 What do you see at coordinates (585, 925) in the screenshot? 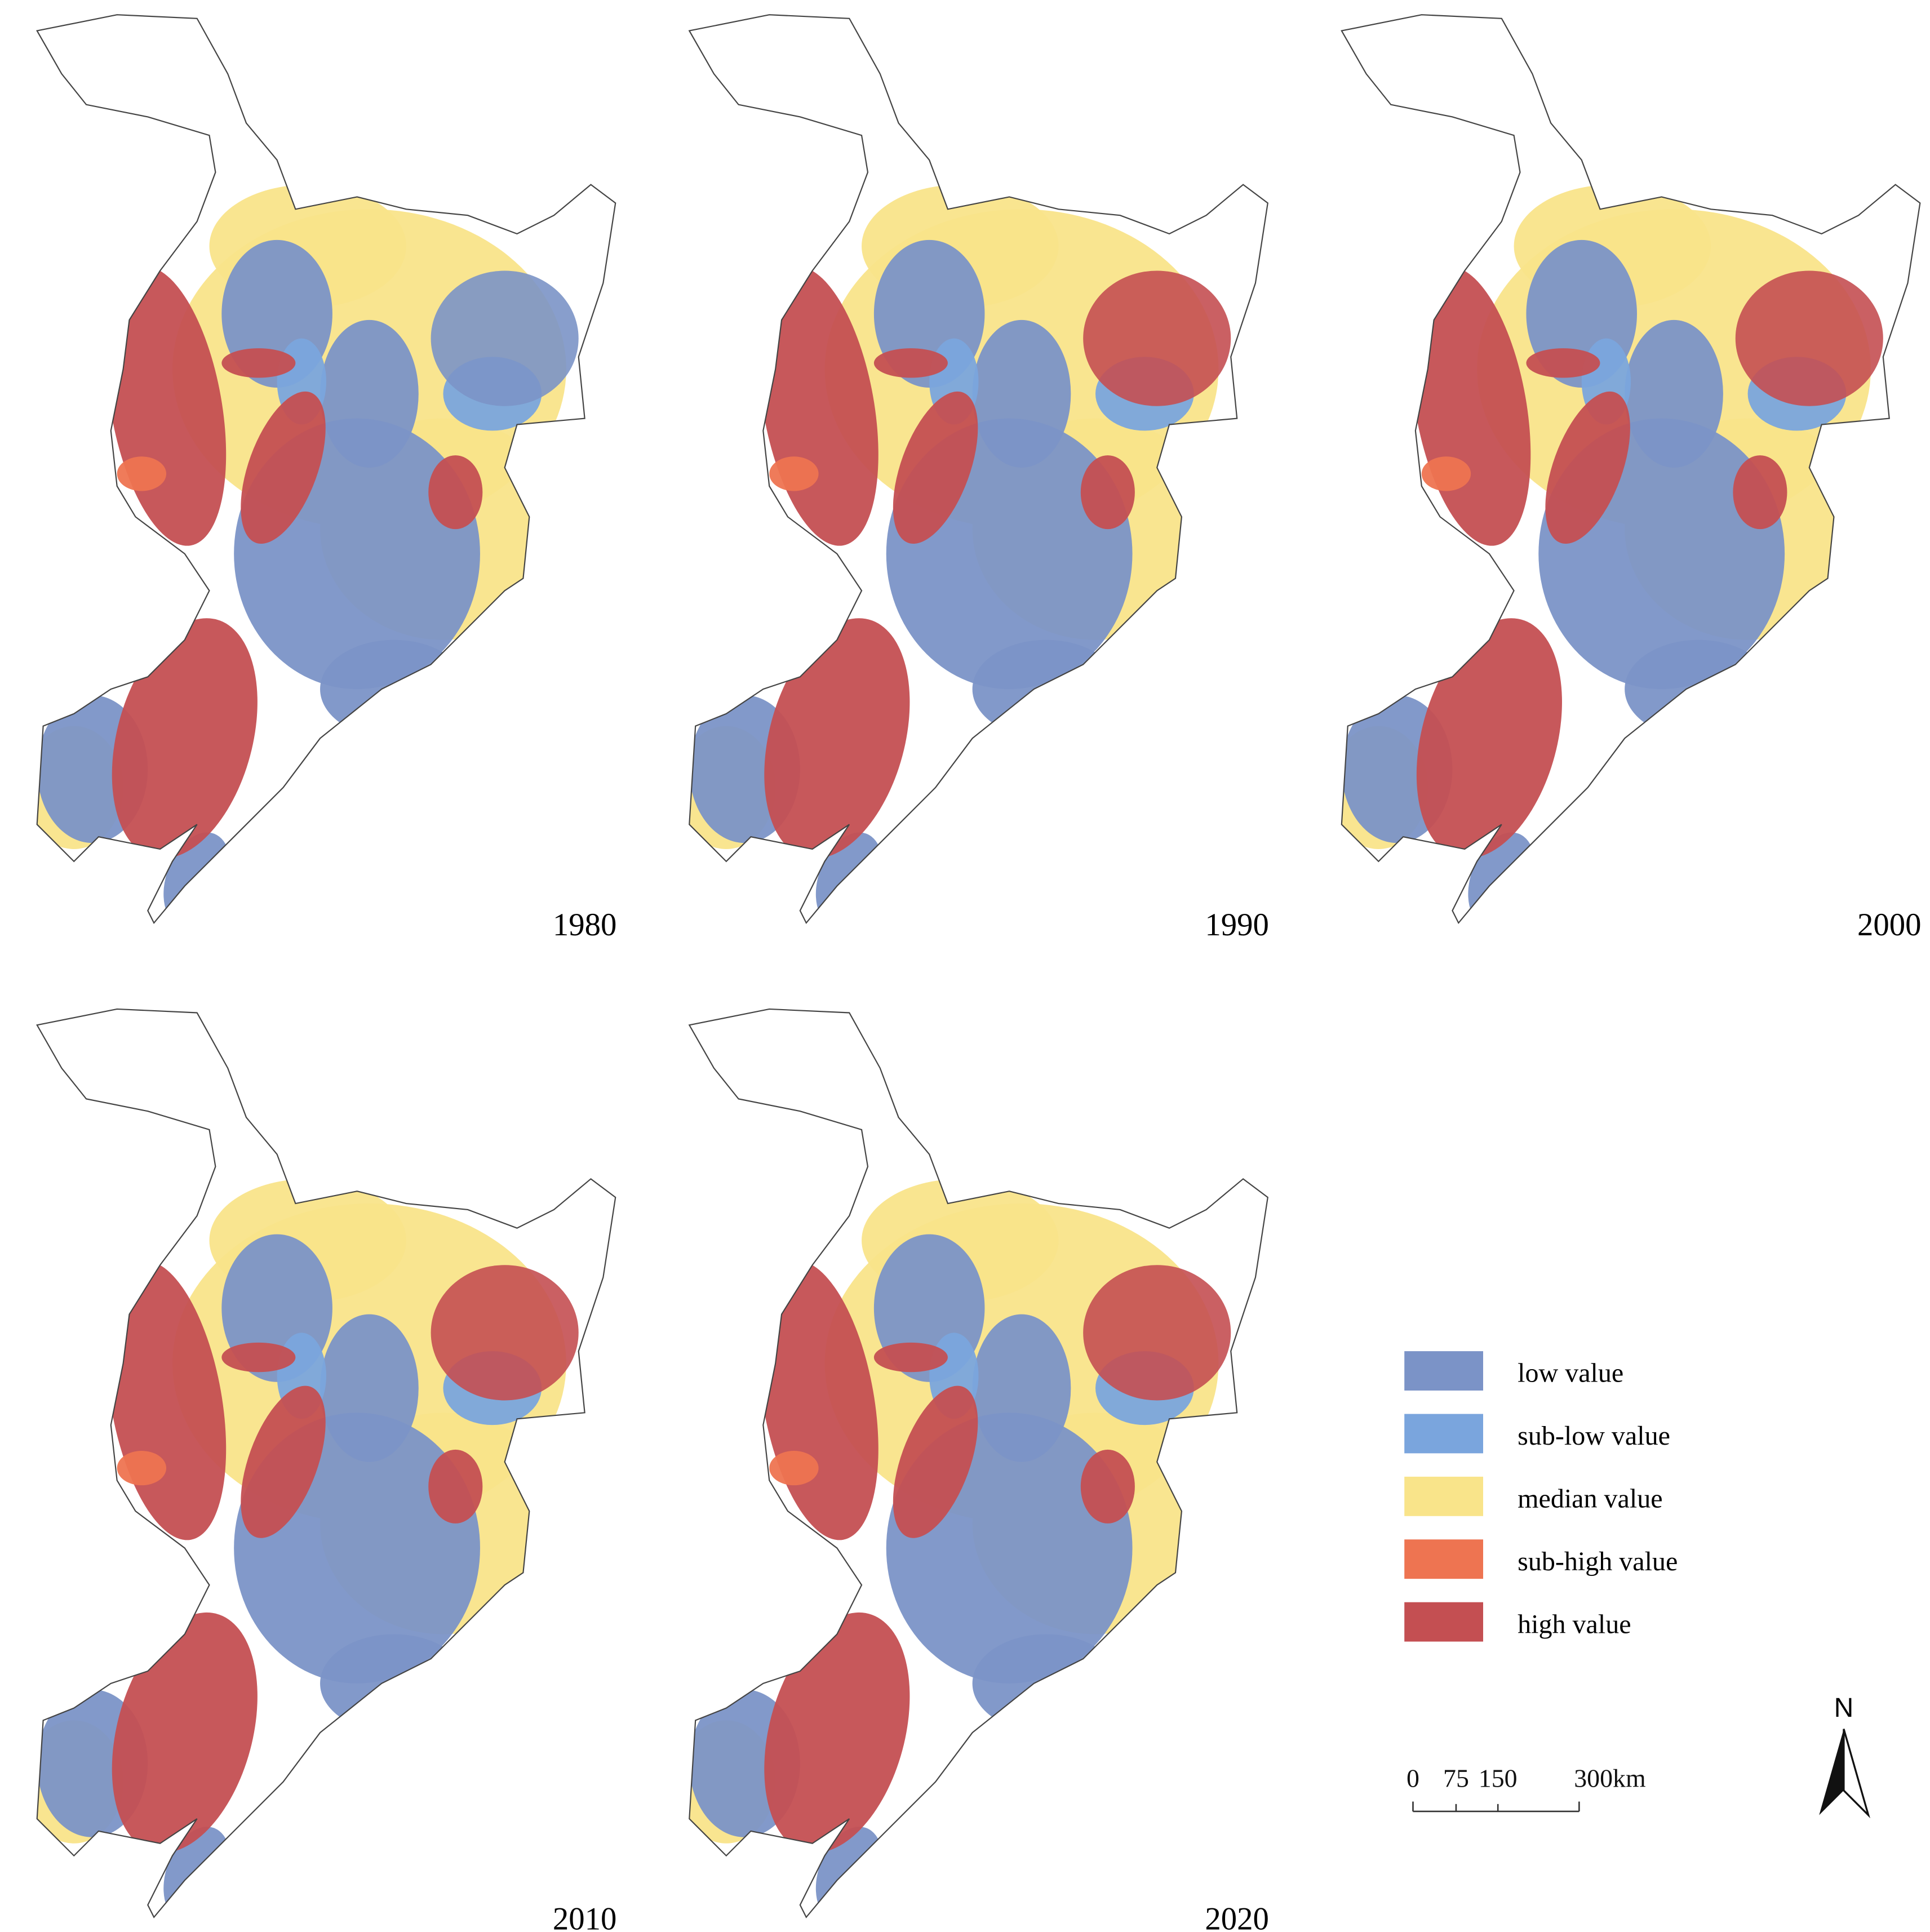
I see `year-label: 1980` at bounding box center [585, 925].